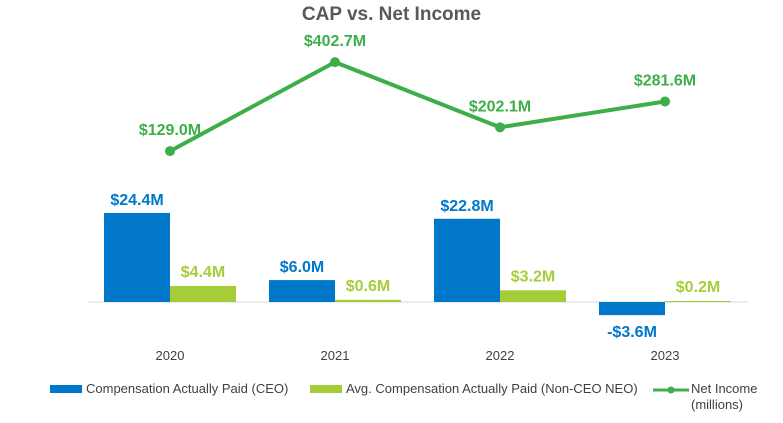 The width and height of the screenshot is (783, 423). Describe the element at coordinates (187, 388) in the screenshot. I see `legend-label-ceo: Compensation Actually Paid (CEO)` at that location.